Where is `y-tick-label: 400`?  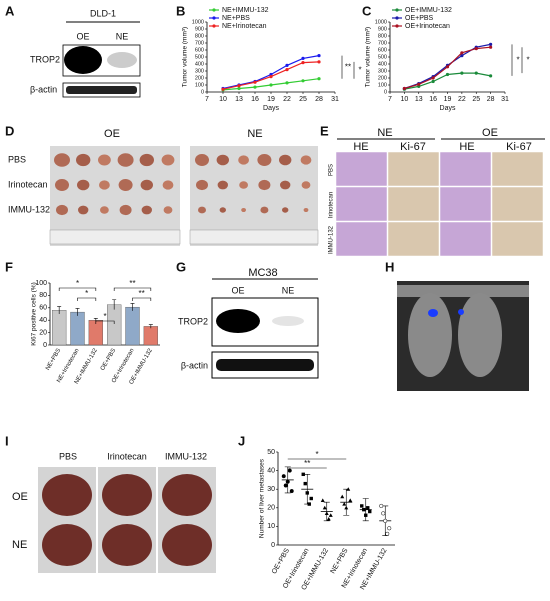 y-tick-label: 400 is located at coordinates (382, 64).